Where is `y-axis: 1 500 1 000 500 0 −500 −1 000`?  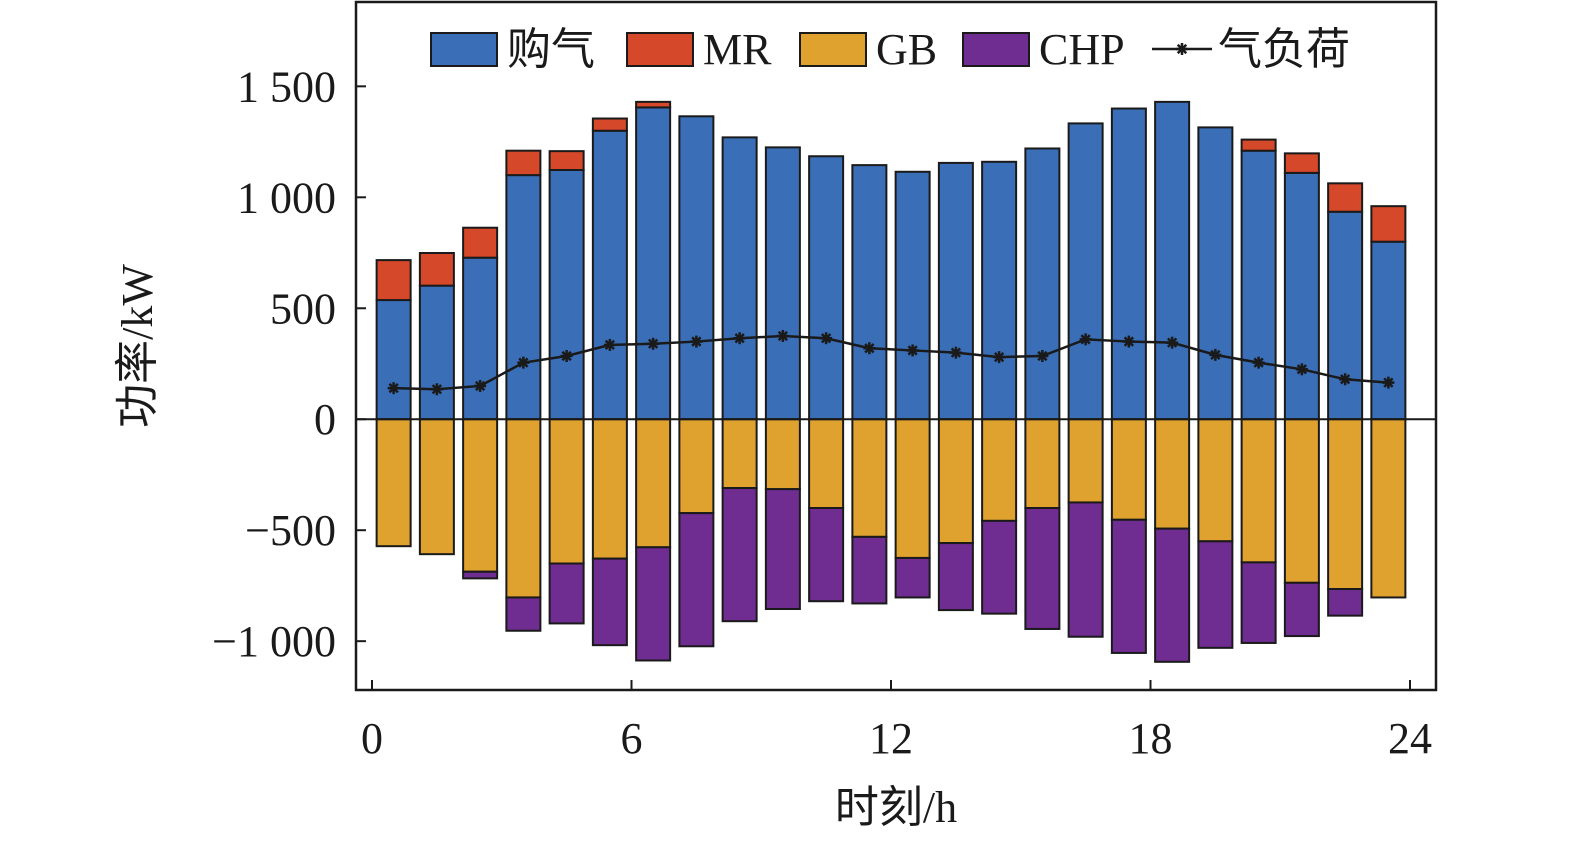 y-axis: 1 500 1 000 500 0 −500 −1 000 is located at coordinates (289, 364).